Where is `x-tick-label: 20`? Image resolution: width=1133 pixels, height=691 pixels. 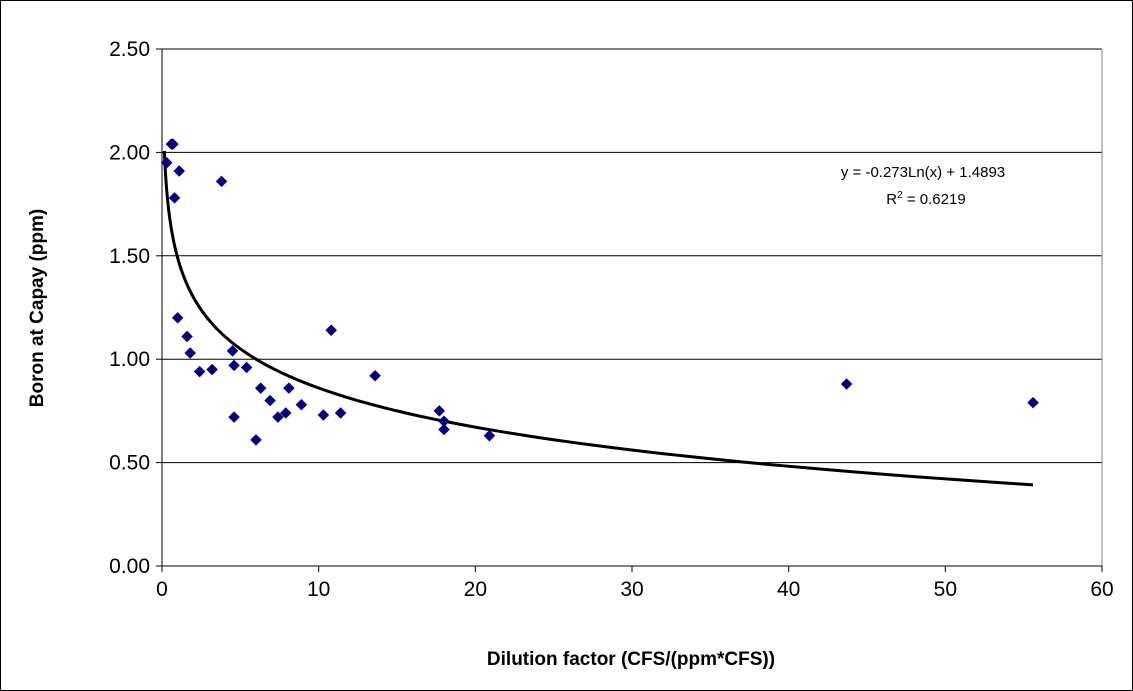
x-tick-label: 20 is located at coordinates (475, 589).